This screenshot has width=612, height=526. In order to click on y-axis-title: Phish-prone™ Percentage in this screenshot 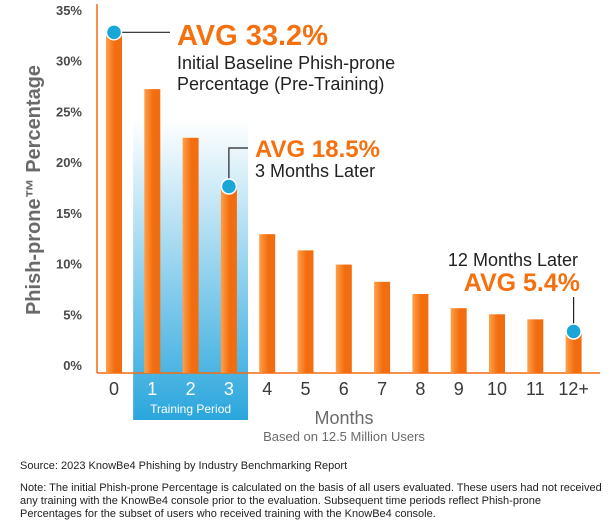, I will do `click(34, 190)`.